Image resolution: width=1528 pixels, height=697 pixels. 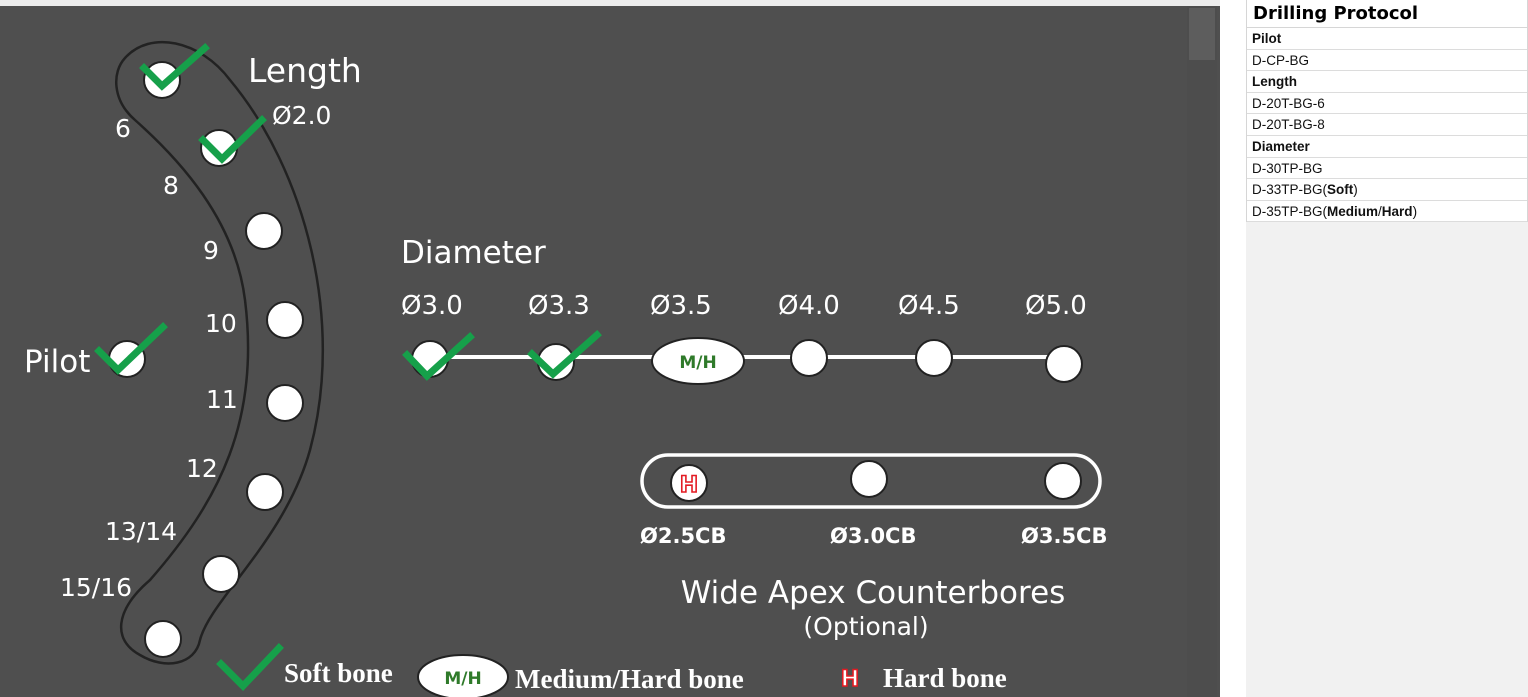 I want to click on protocol-row-diameter-header: Diameter, so click(x=1387, y=147).